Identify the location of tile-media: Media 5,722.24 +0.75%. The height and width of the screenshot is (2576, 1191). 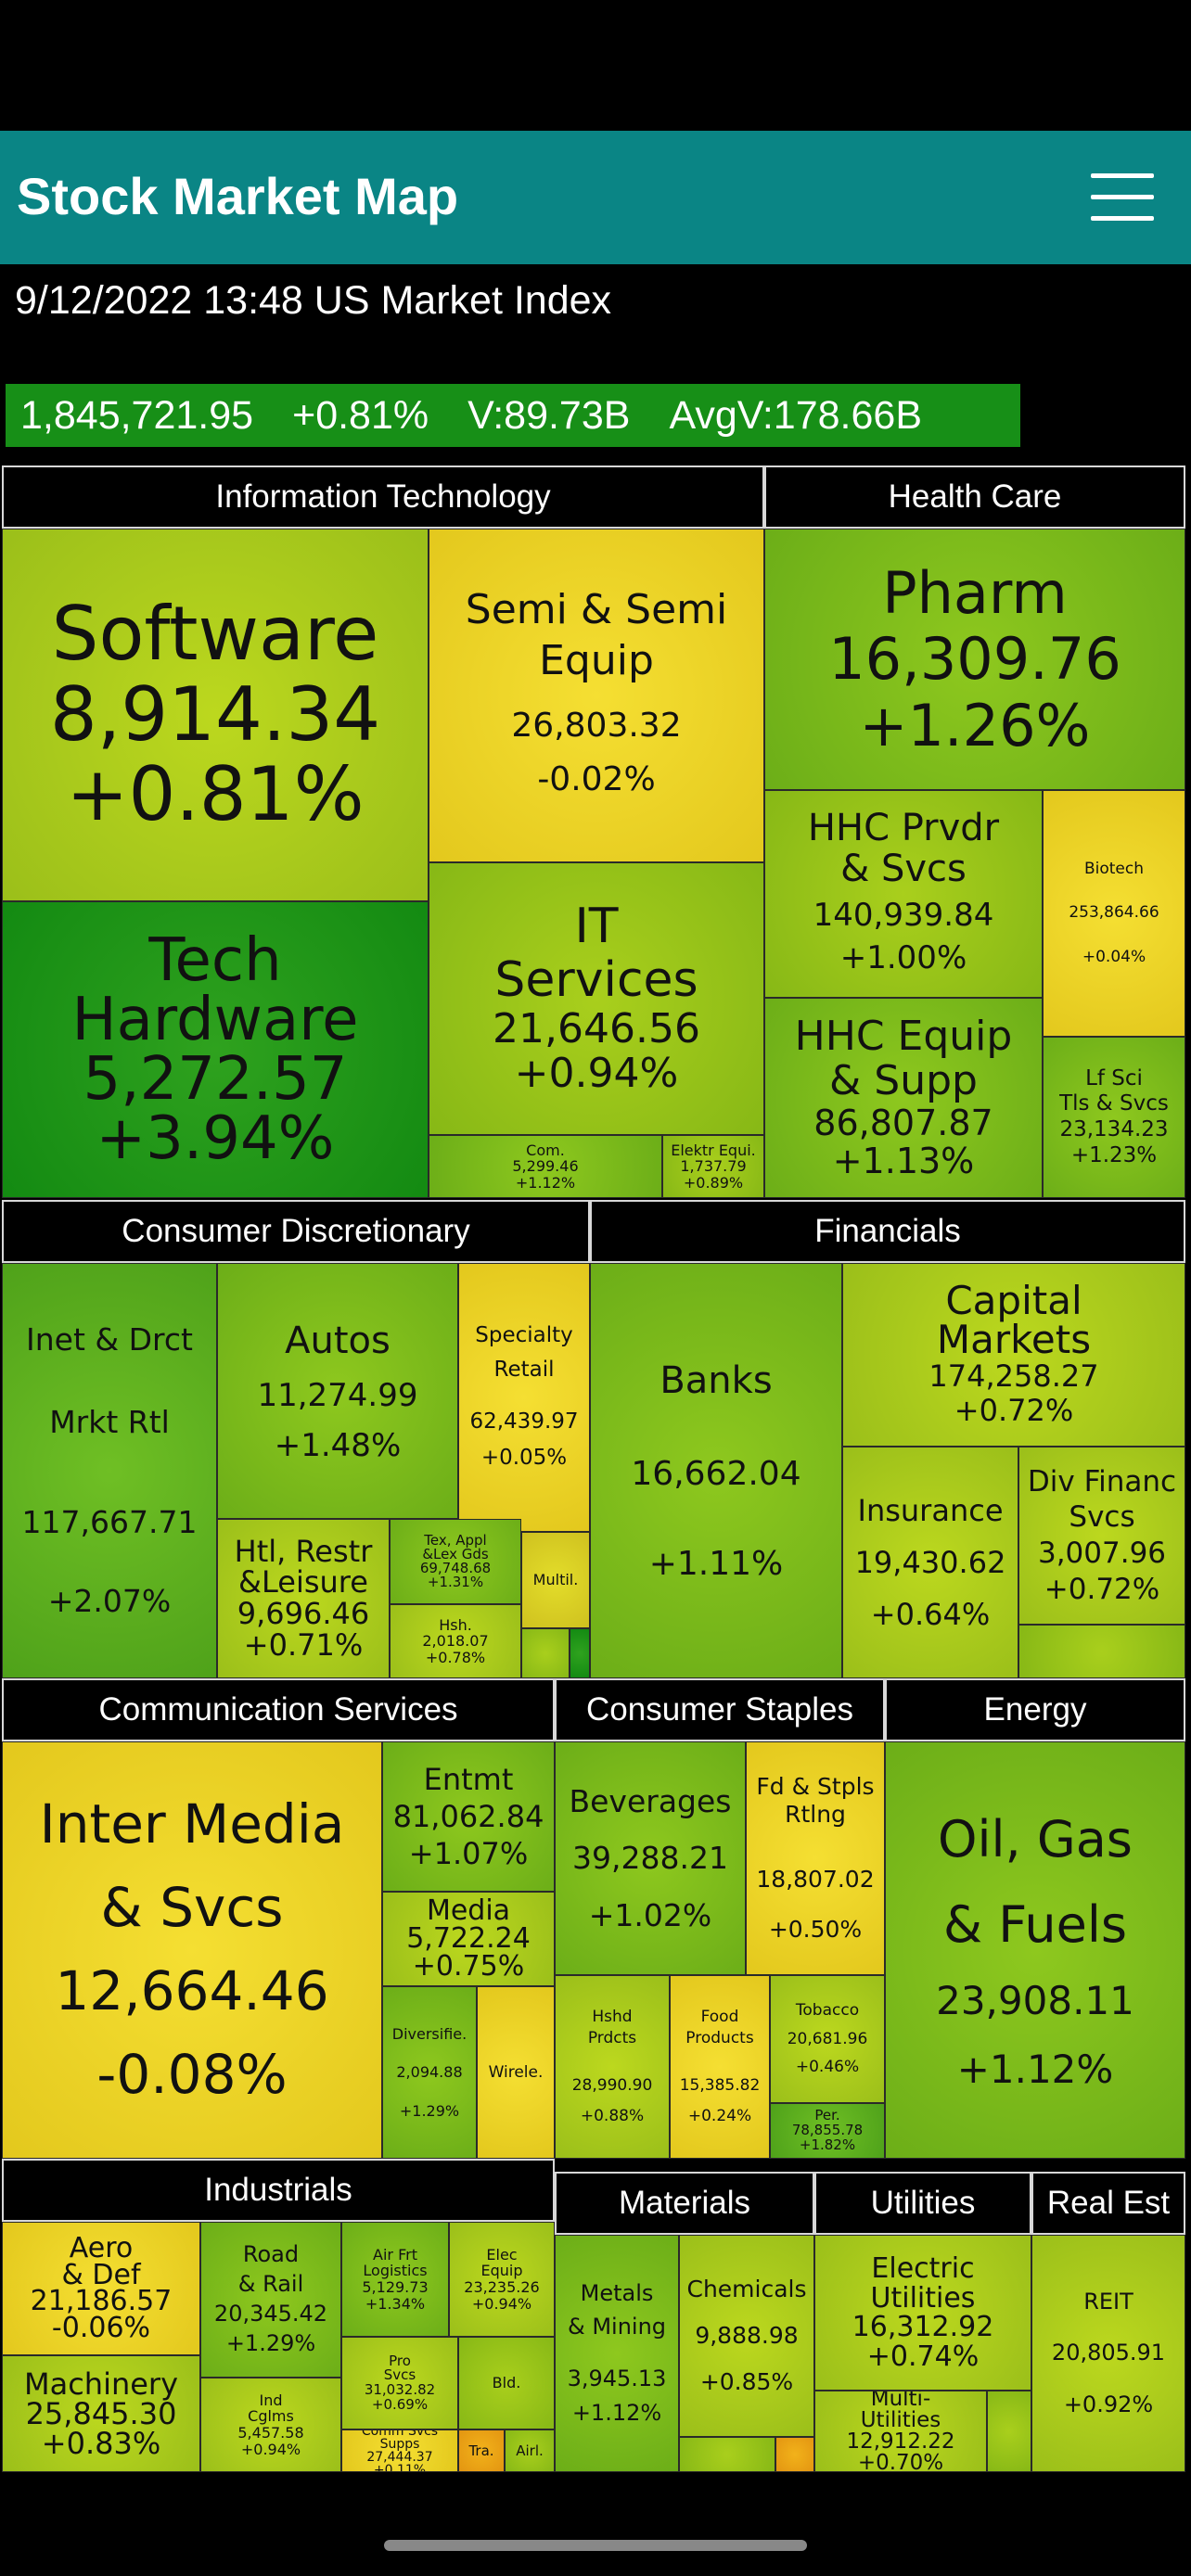
(468, 1939).